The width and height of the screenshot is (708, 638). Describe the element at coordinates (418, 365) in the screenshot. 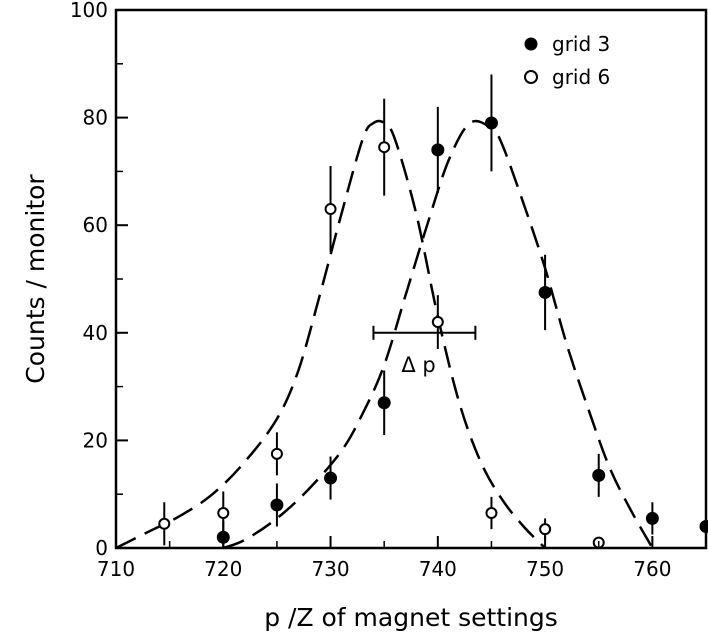

I see `delta-p-label: Δ p` at that location.